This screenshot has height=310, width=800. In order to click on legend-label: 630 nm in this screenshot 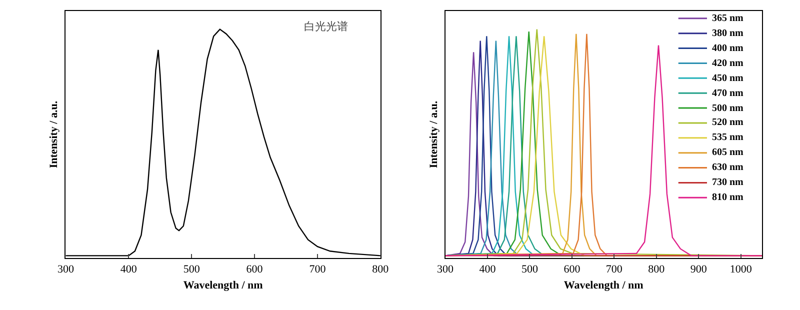, I will do `click(728, 167)`.